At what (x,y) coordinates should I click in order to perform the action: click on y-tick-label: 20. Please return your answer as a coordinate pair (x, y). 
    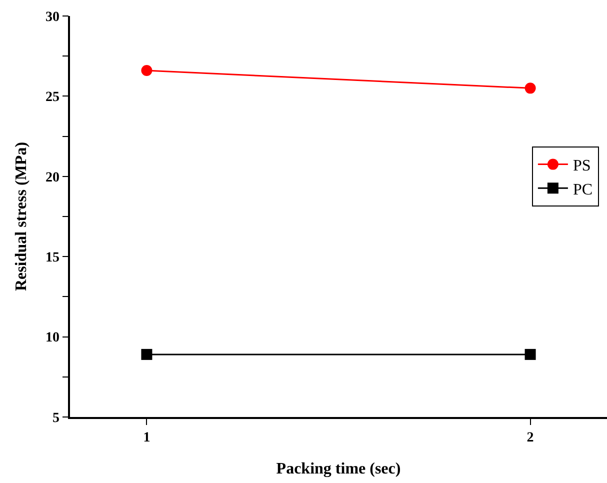
    Looking at the image, I should click on (52, 178).